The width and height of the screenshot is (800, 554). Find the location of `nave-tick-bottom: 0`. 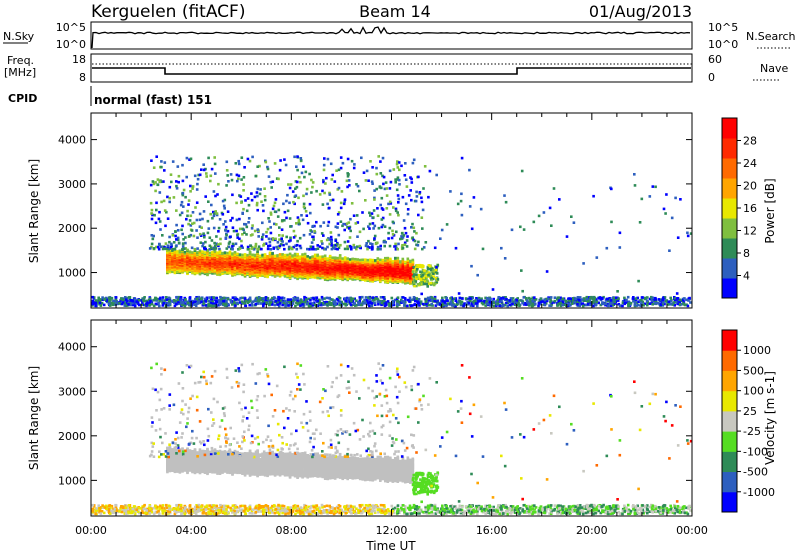

nave-tick-bottom: 0 is located at coordinates (711, 77).